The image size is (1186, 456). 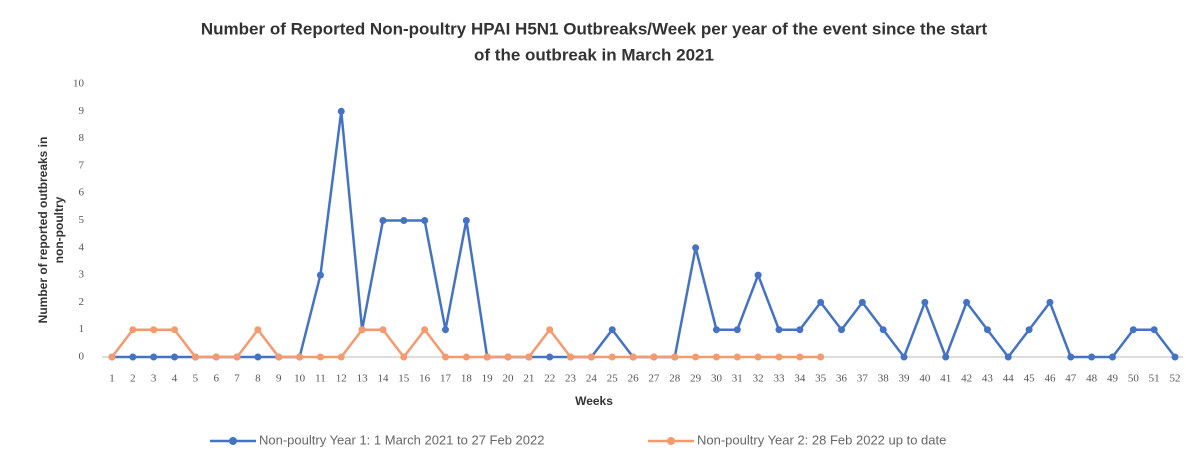 What do you see at coordinates (737, 379) in the screenshot?
I see `x-tick-label: 31` at bounding box center [737, 379].